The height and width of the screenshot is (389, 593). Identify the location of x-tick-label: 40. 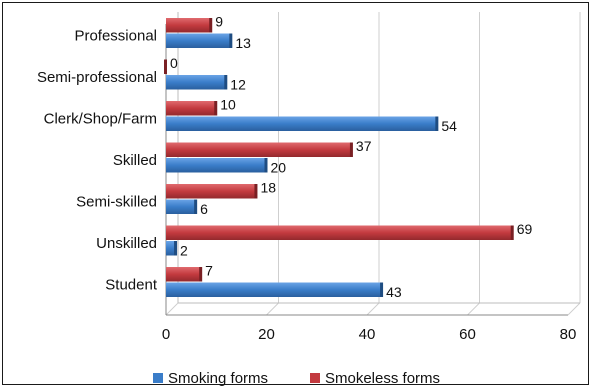
(367, 334).